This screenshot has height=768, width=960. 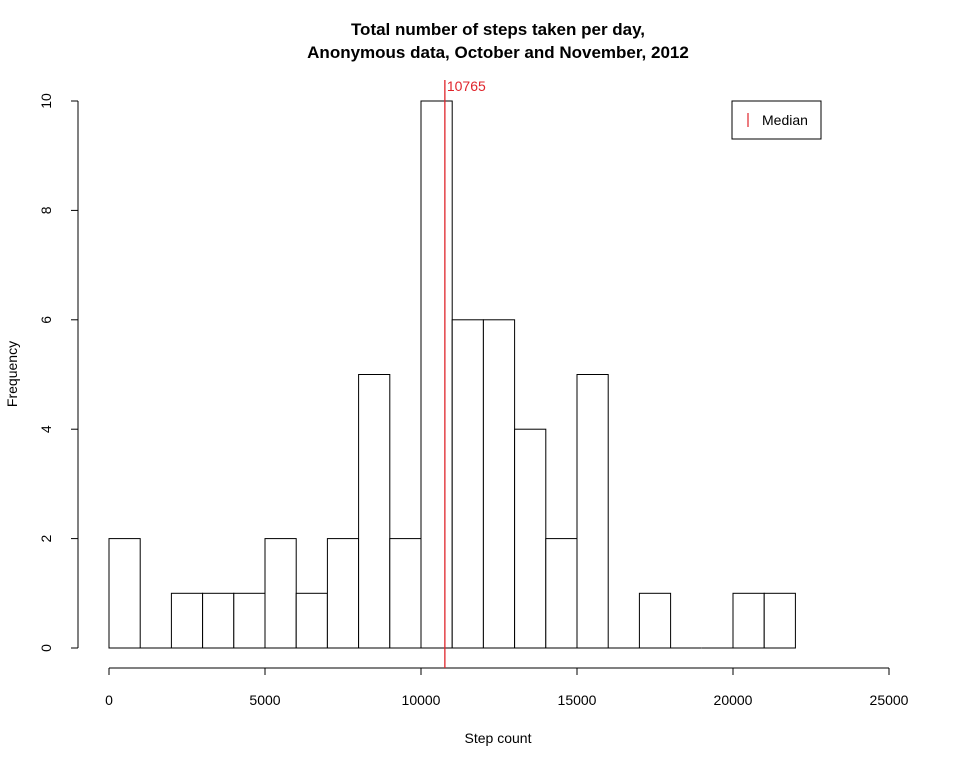 I want to click on y-tick-label-2: 4, so click(x=46, y=429).